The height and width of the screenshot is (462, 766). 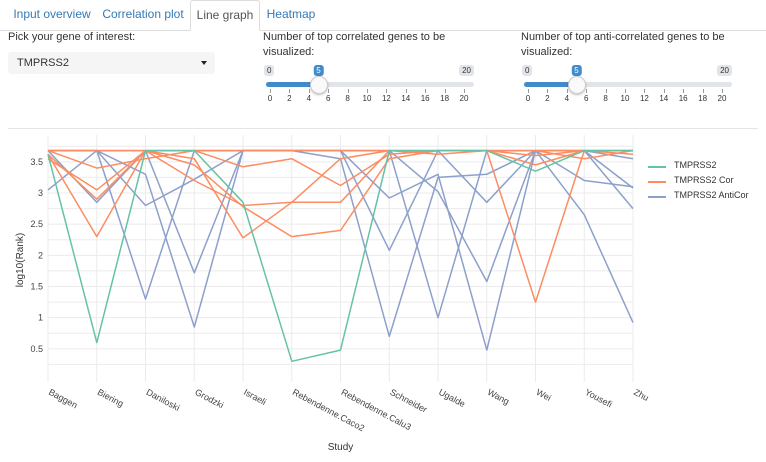 What do you see at coordinates (292, 84) in the screenshot?
I see `corr-slider-fill` at bounding box center [292, 84].